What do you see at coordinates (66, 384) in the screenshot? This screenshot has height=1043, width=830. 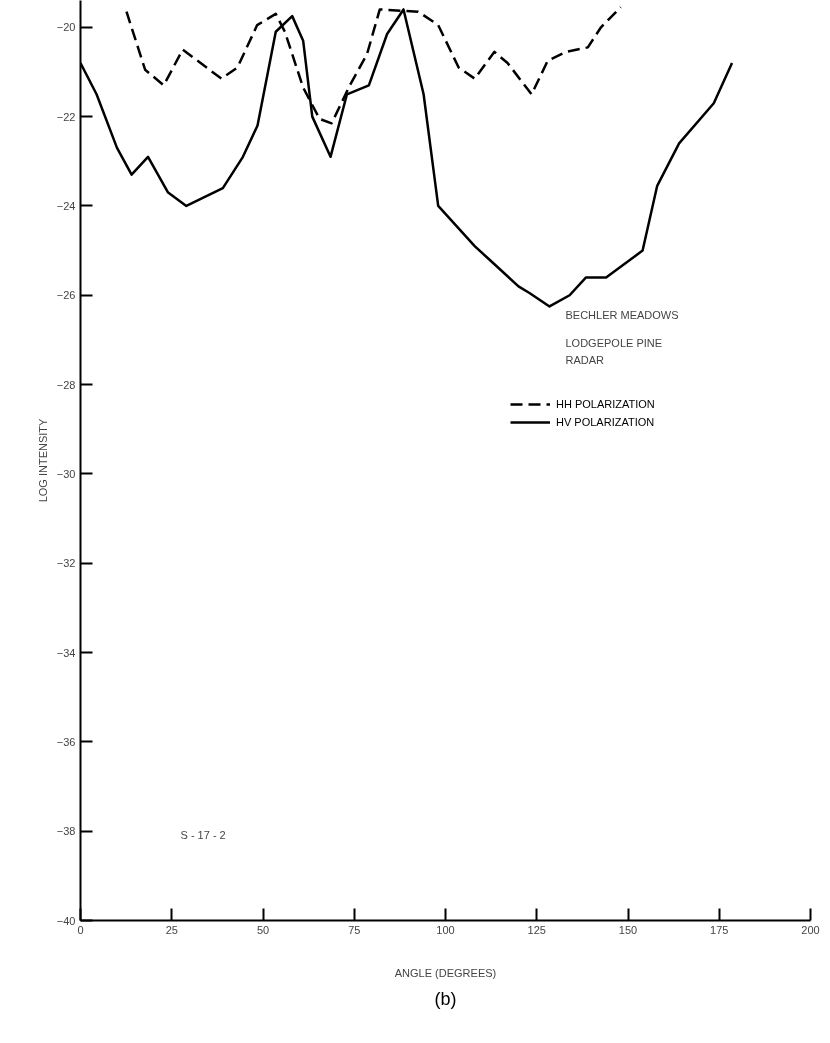 I see `y-tick-label: −28` at bounding box center [66, 384].